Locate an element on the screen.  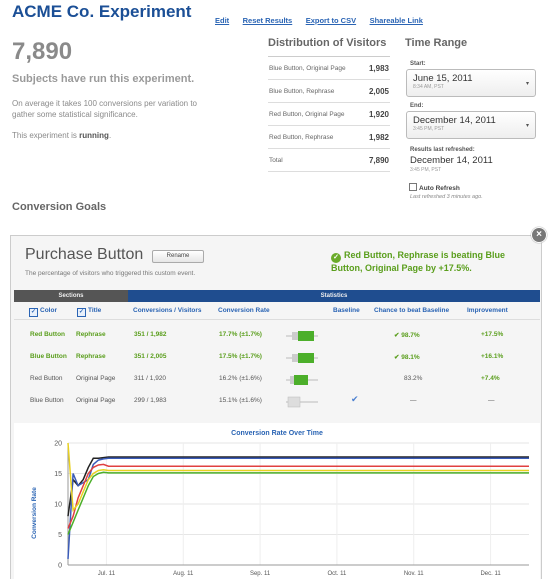
title-column-header: ✓ Title is located at coordinates (89, 312).